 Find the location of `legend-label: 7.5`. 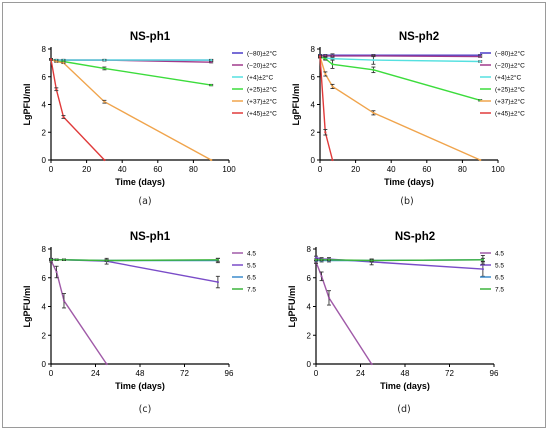

legend-label: 7.5 is located at coordinates (499, 289).